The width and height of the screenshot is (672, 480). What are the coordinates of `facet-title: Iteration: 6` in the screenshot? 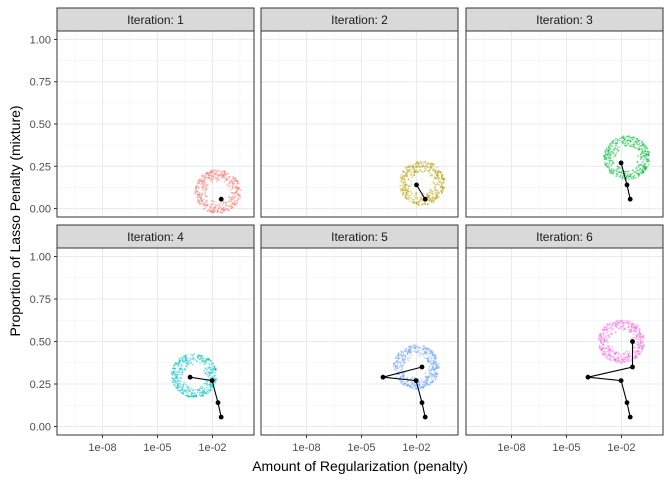 It's located at (564, 237).